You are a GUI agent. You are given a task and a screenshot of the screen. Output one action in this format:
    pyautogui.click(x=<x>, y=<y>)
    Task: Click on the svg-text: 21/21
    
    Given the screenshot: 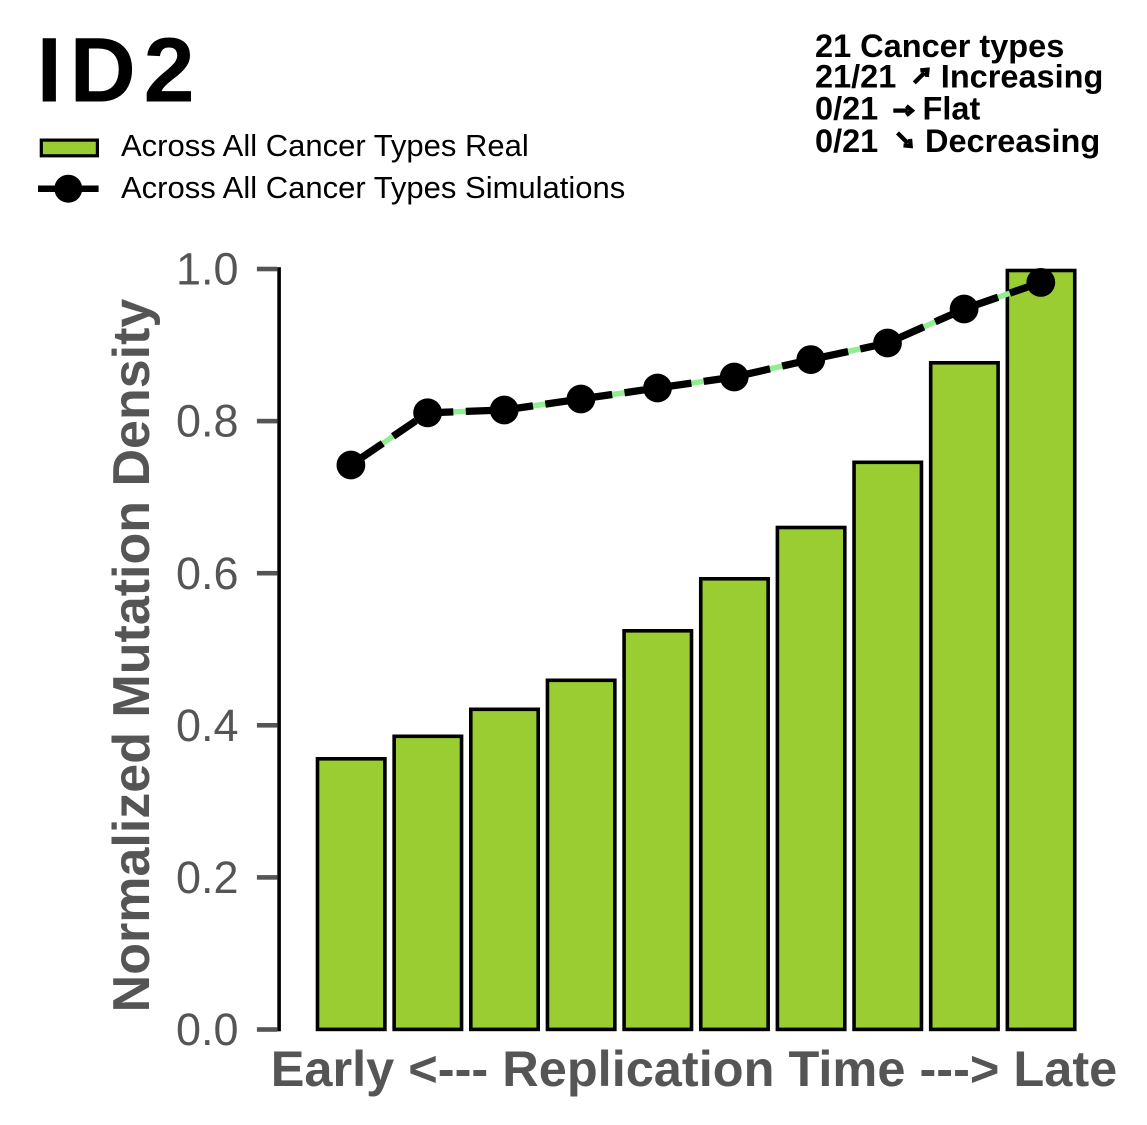 What is the action you would take?
    pyautogui.click(x=855, y=77)
    